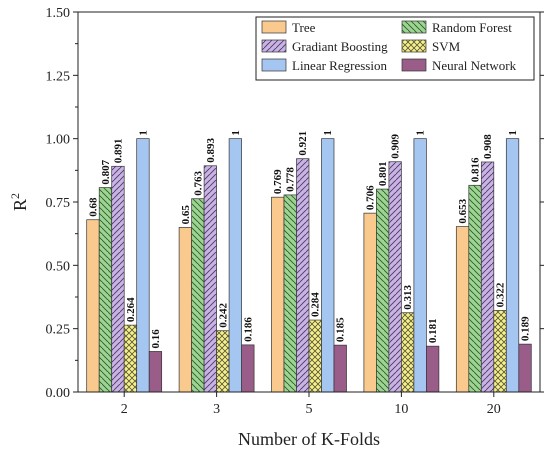  What do you see at coordinates (525, 368) in the screenshot?
I see `bar-neural-network-k20` at bounding box center [525, 368].